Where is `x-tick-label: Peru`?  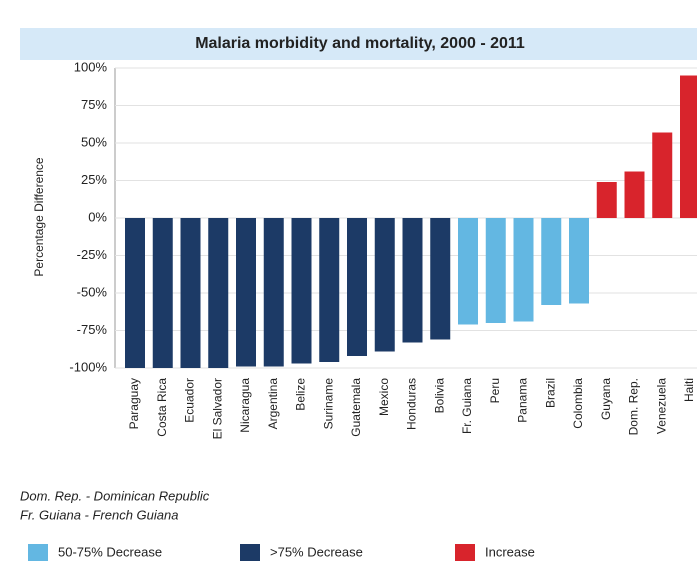
x-tick-label: Peru is located at coordinates (495, 390).